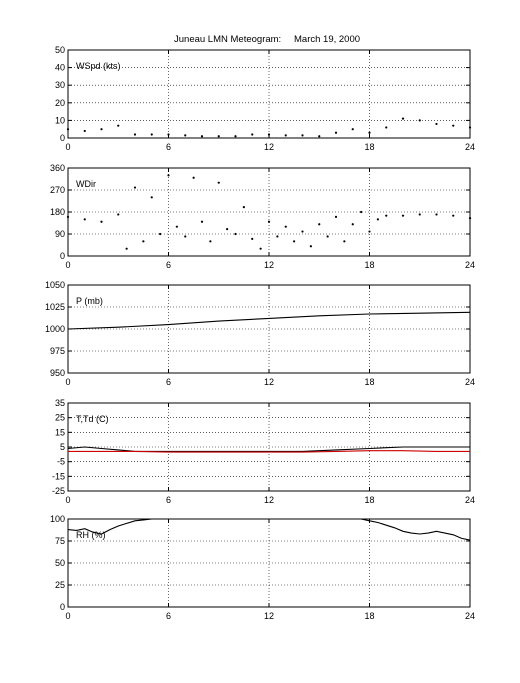  Describe the element at coordinates (55, 285) in the screenshot. I see `y-tick-label: 1050` at that location.